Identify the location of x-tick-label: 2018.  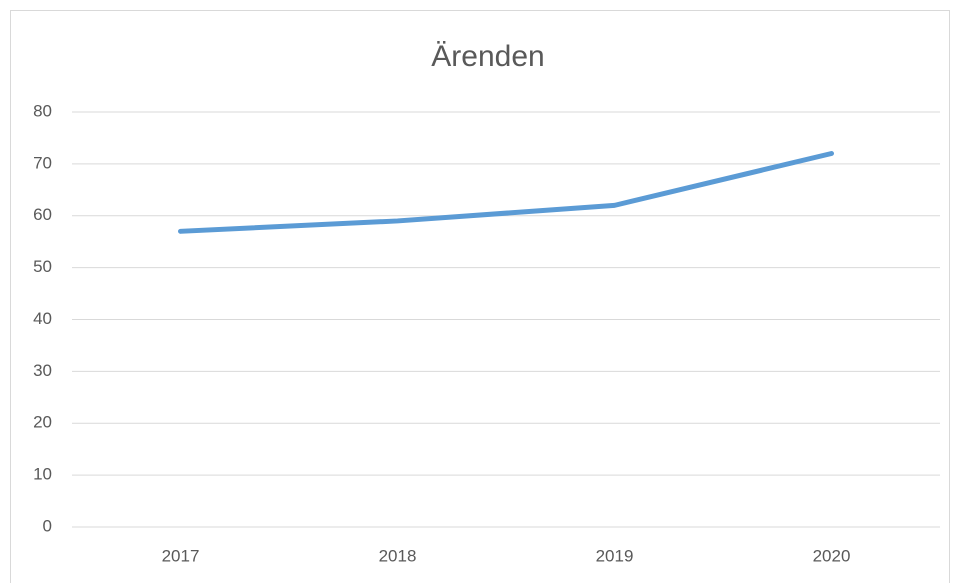
(398, 555).